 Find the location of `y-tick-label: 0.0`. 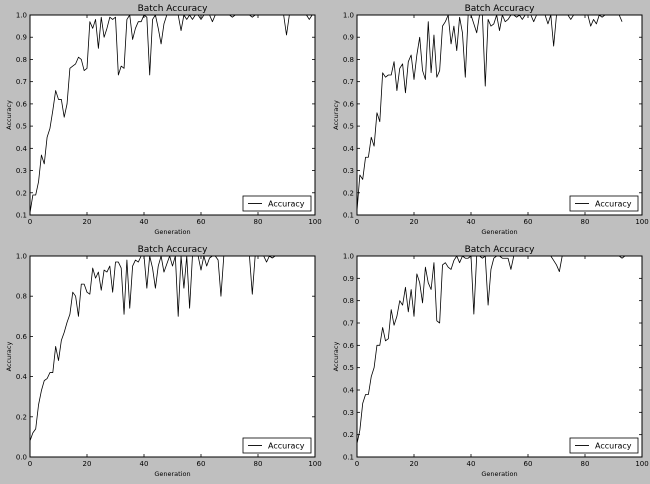

y-tick-label: 0.0 is located at coordinates (21, 458).